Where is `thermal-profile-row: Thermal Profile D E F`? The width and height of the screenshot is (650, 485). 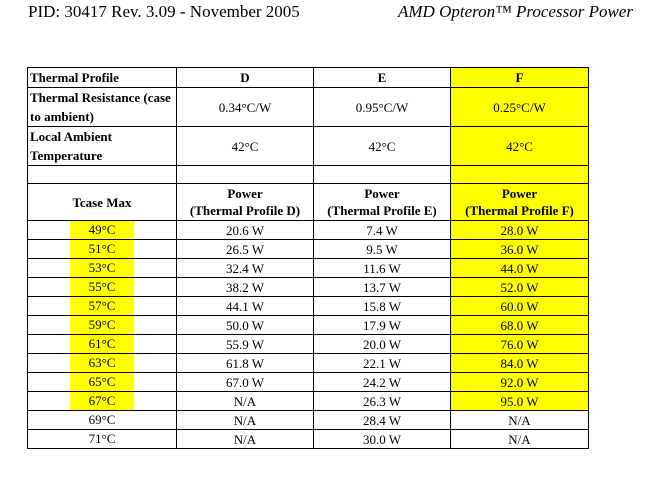
thermal-profile-row: Thermal Profile D E F is located at coordinates (308, 77).